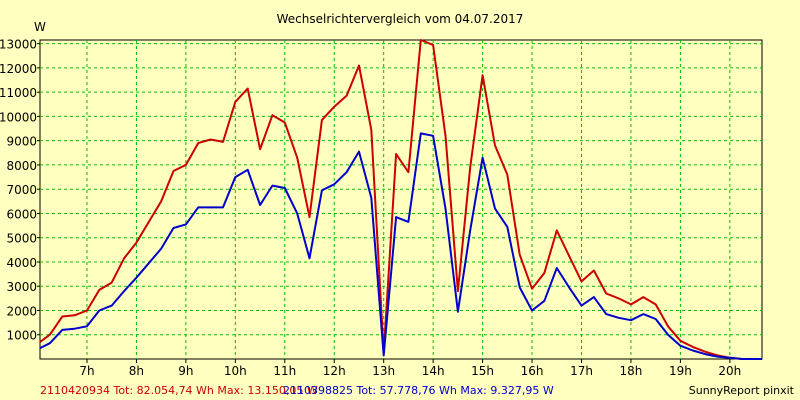 This screenshot has height=400, width=800. Describe the element at coordinates (21, 214) in the screenshot. I see `y-tick-label: 6000` at that location.